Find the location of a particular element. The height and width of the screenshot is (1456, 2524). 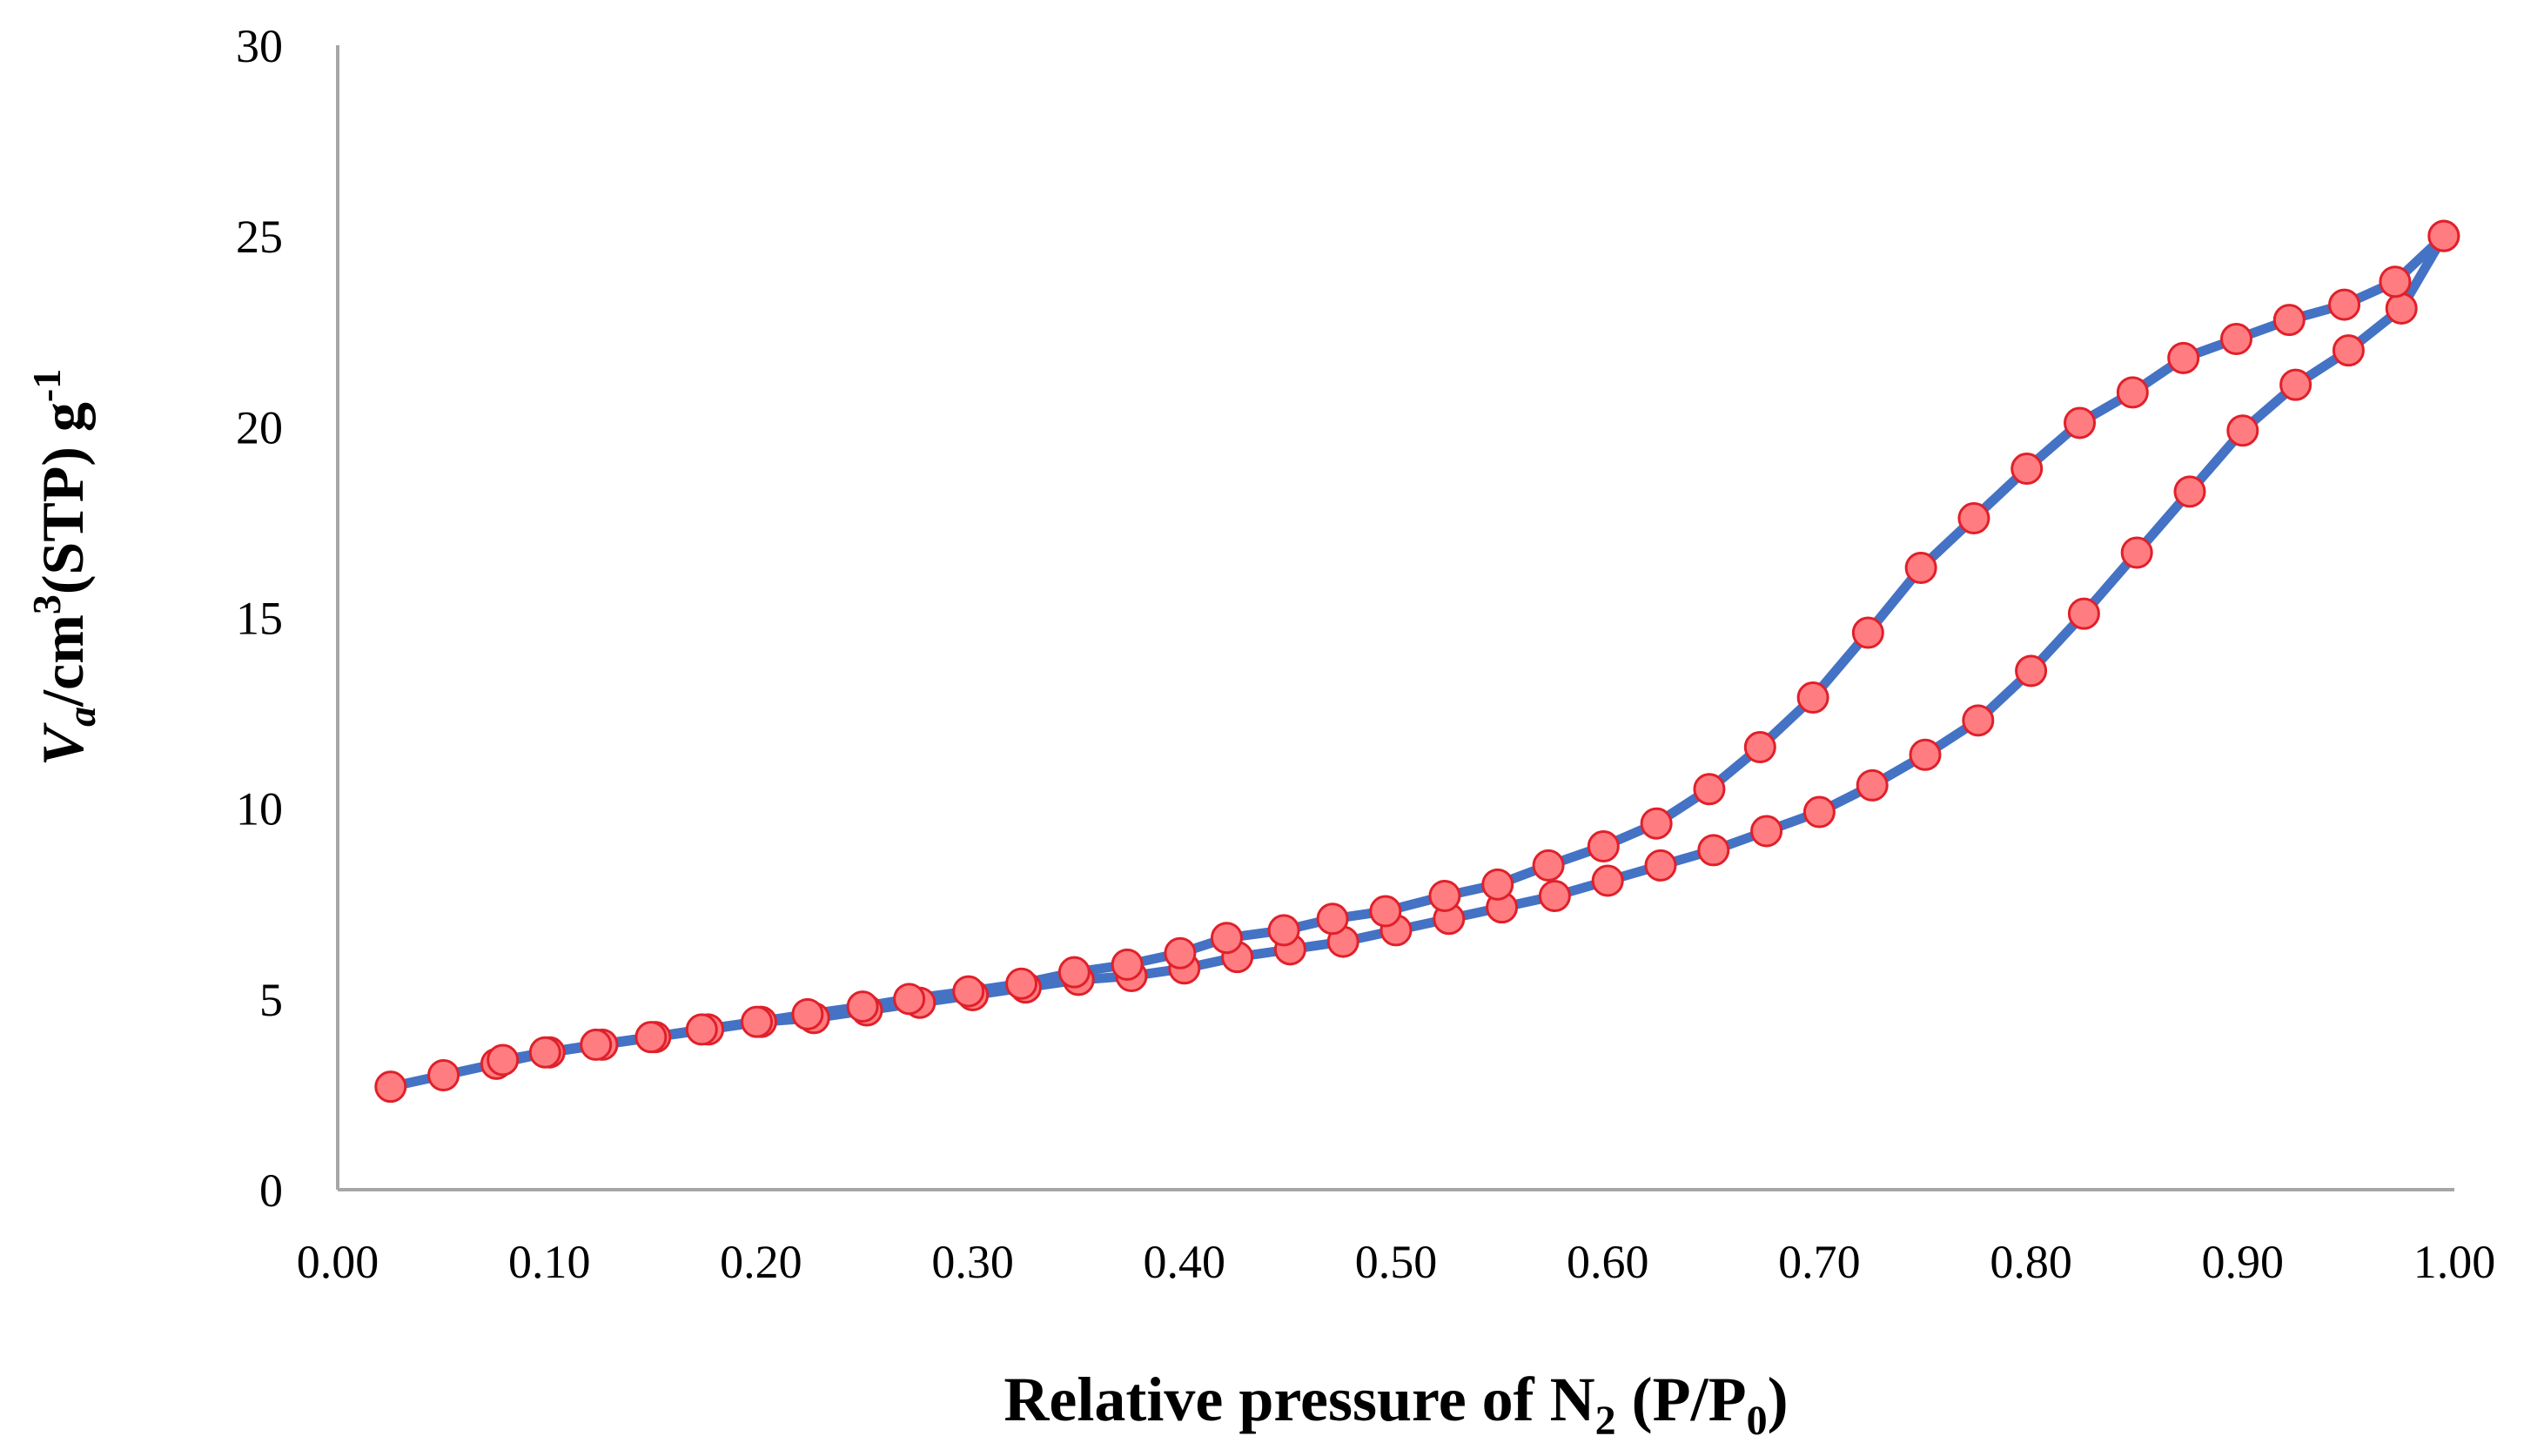

y-tick-label: 10 is located at coordinates (259, 809).